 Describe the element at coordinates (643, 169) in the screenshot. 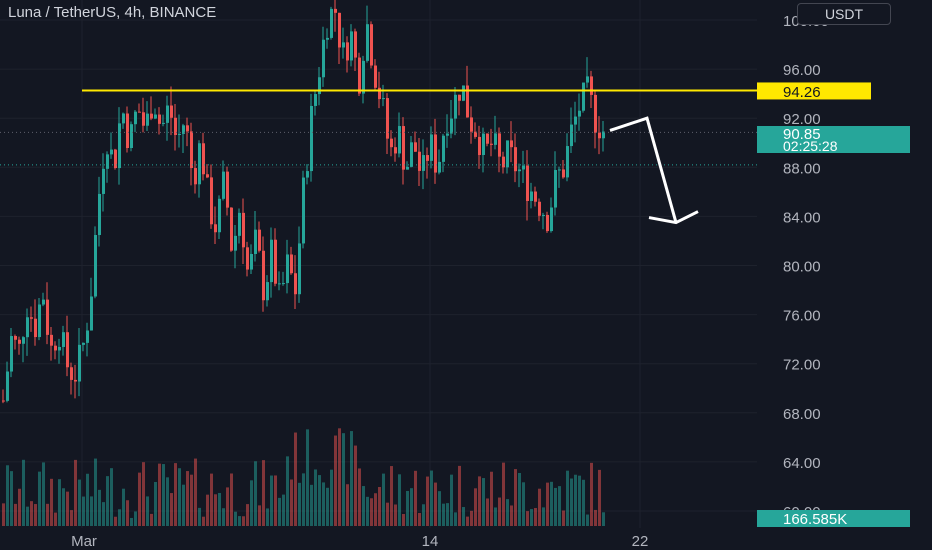

I see `projection-arrow` at that location.